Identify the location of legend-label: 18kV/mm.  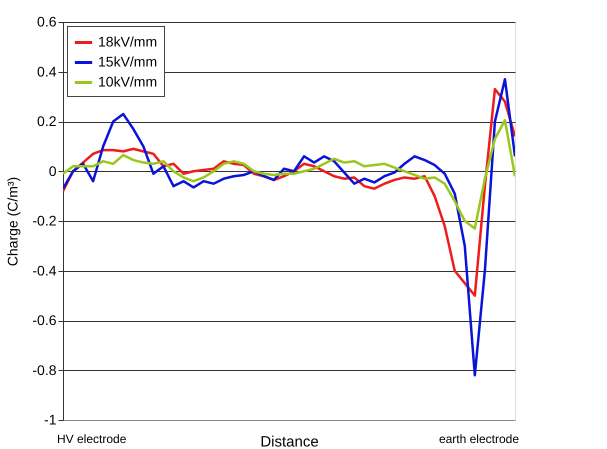
(128, 42).